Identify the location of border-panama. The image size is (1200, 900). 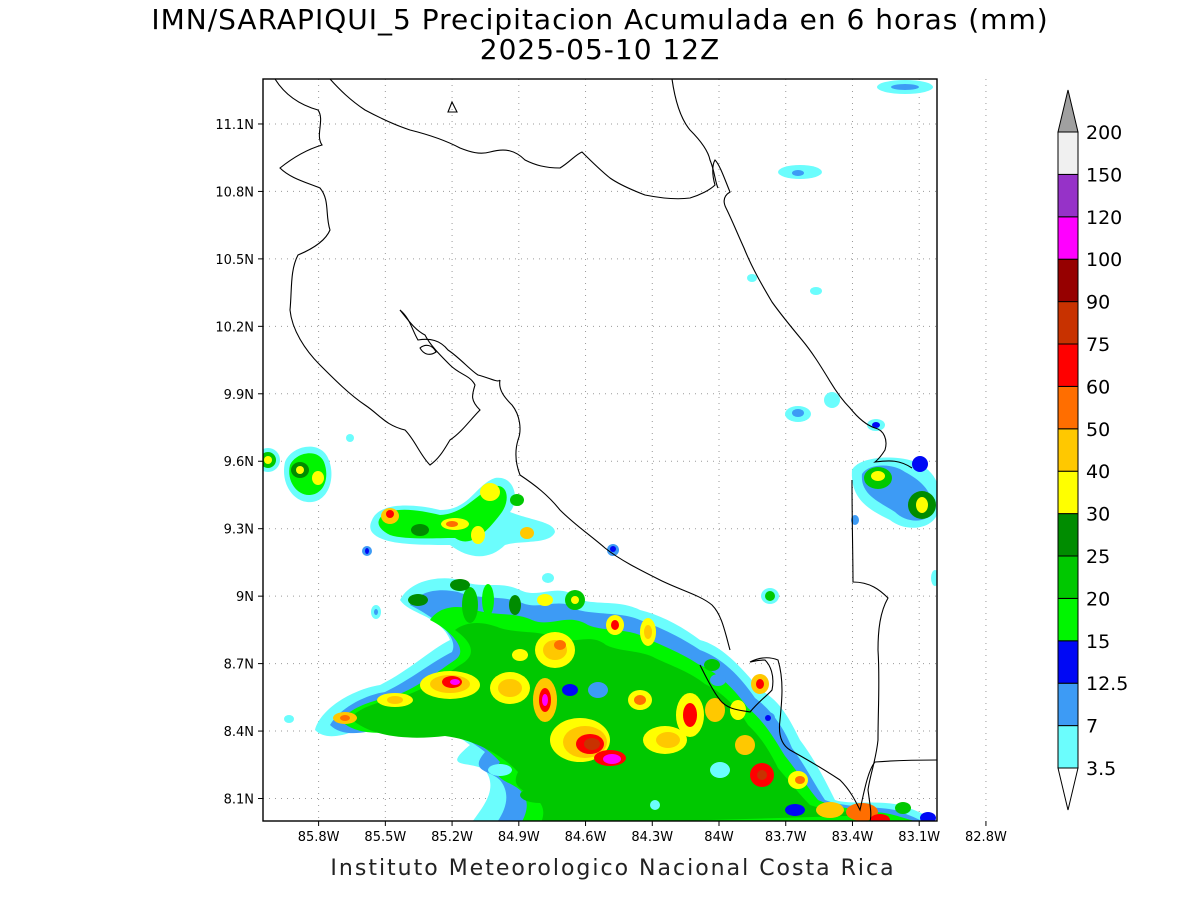
(870, 650).